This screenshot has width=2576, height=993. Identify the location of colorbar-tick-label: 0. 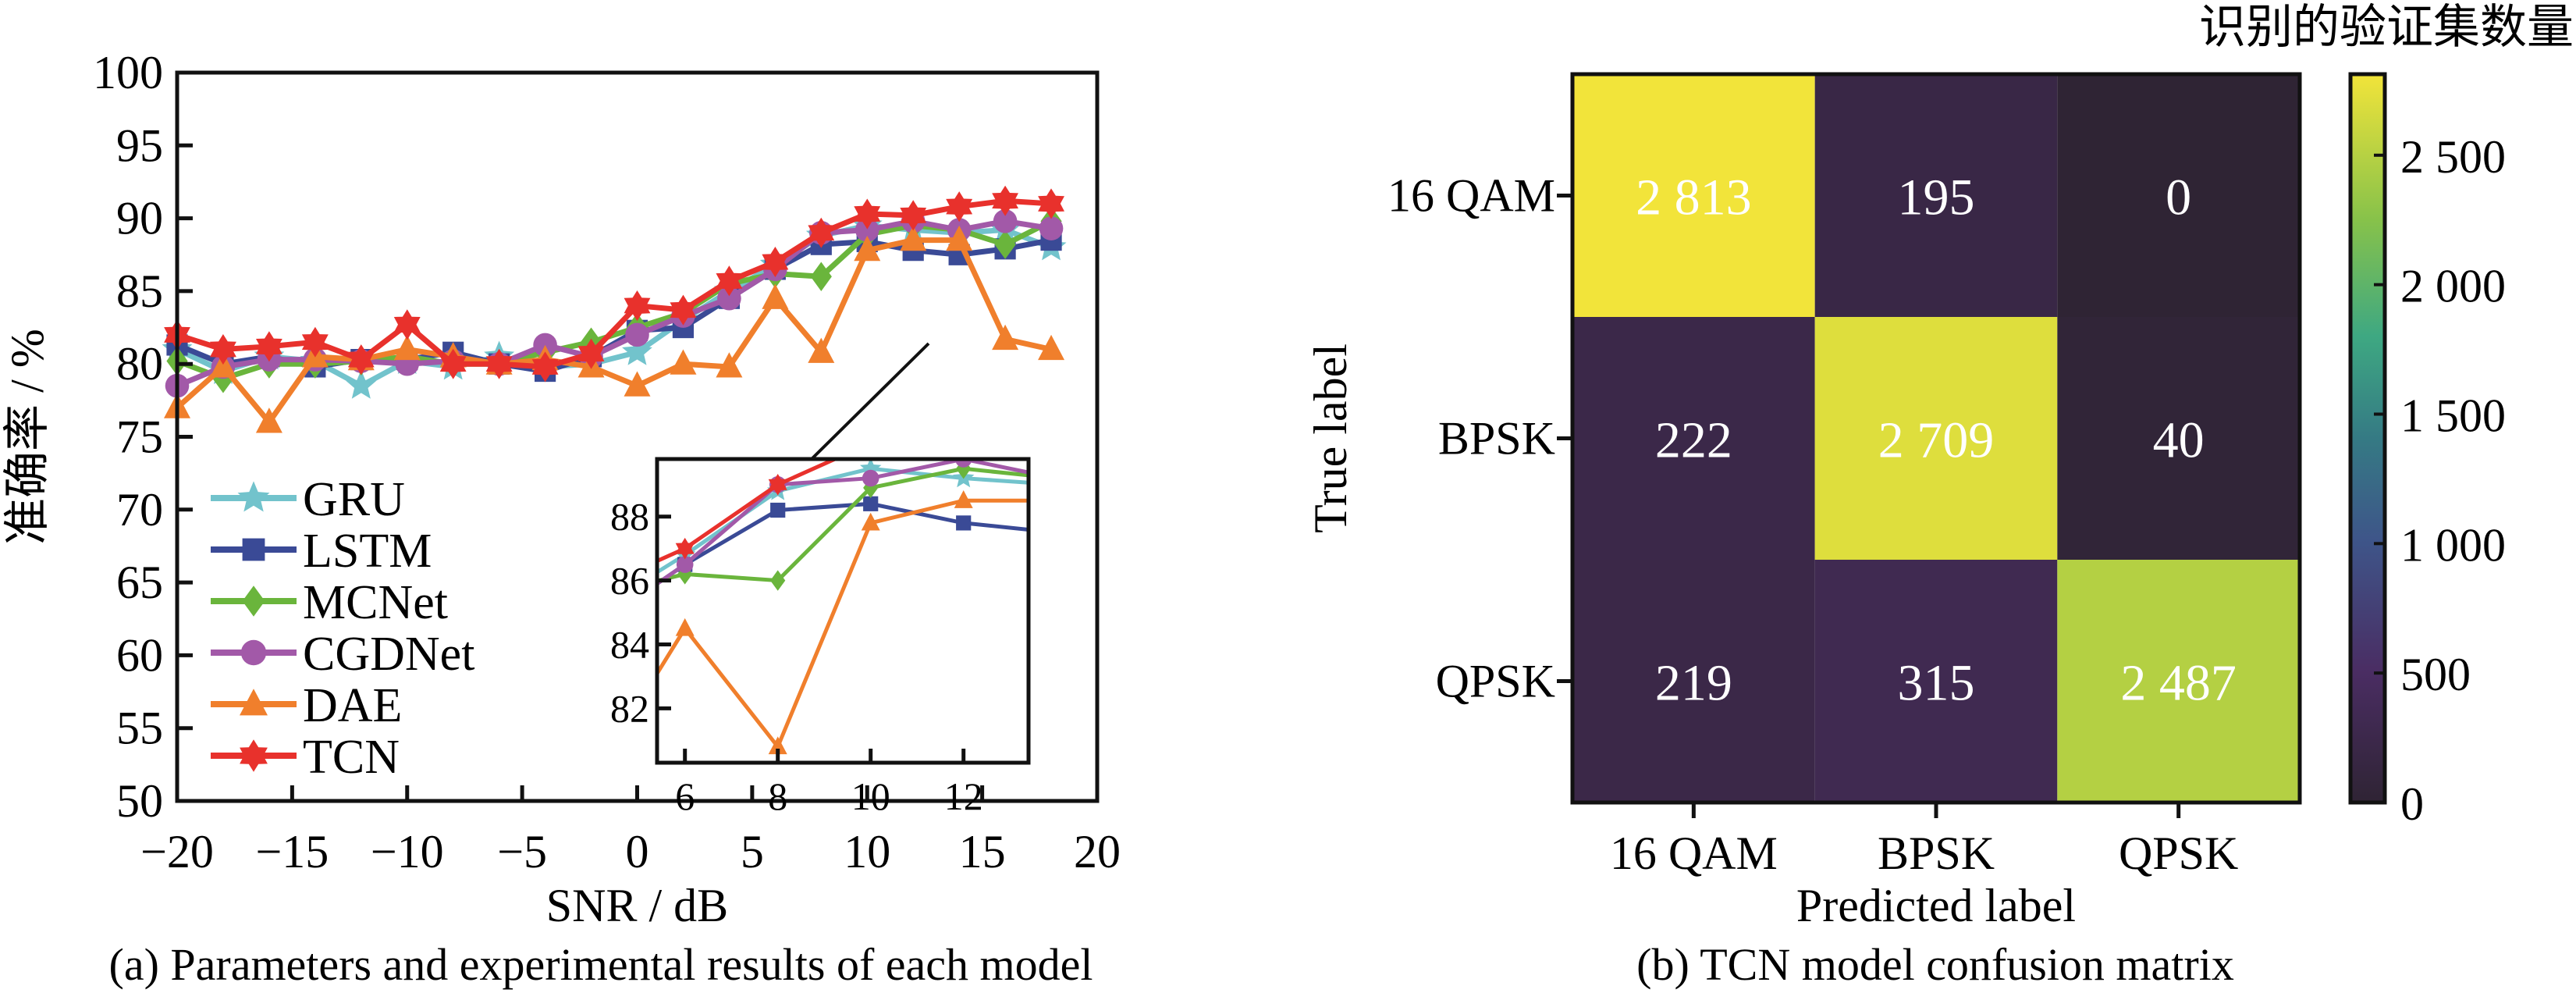
(2412, 804).